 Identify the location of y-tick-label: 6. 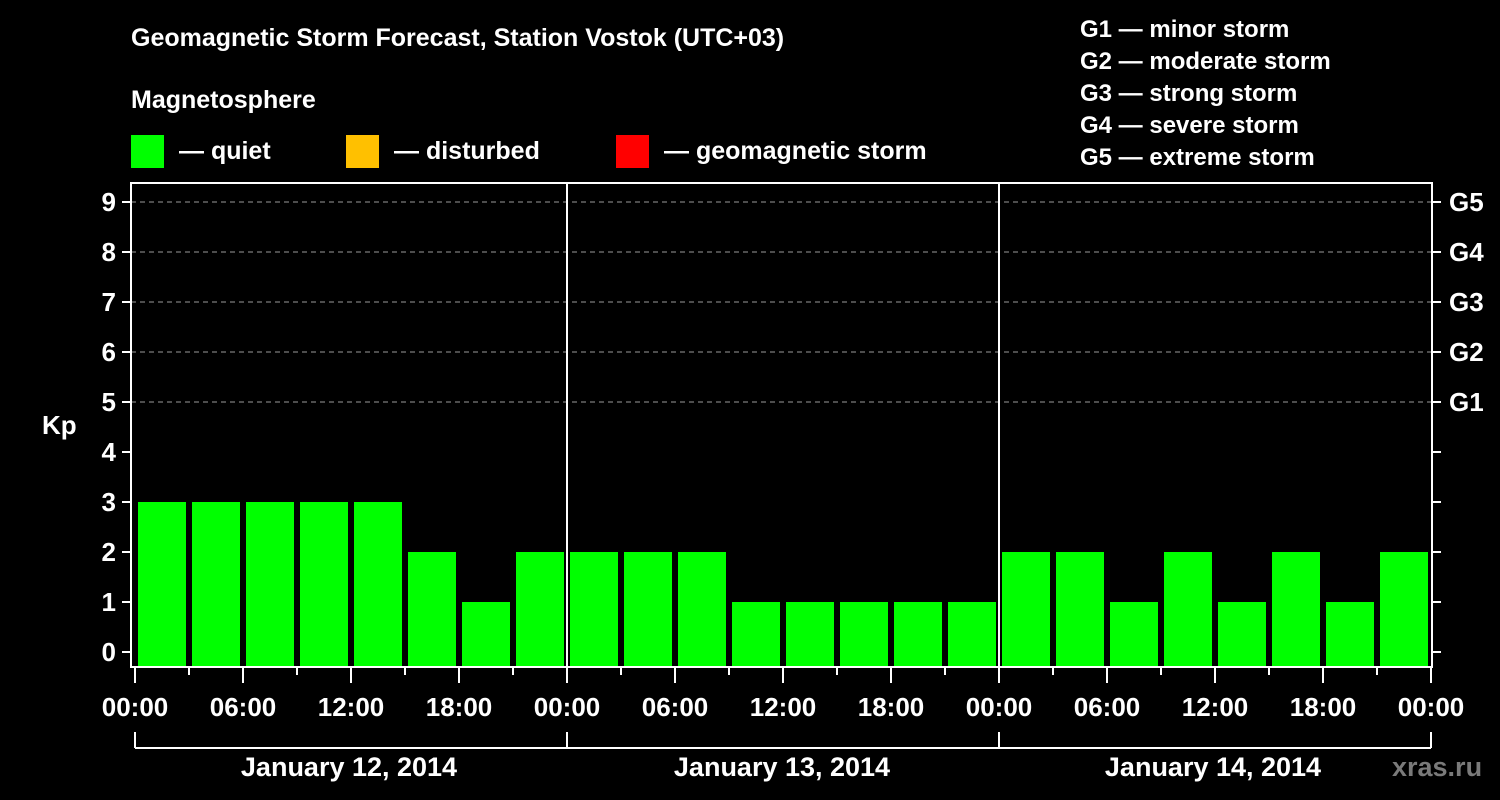
(109, 352).